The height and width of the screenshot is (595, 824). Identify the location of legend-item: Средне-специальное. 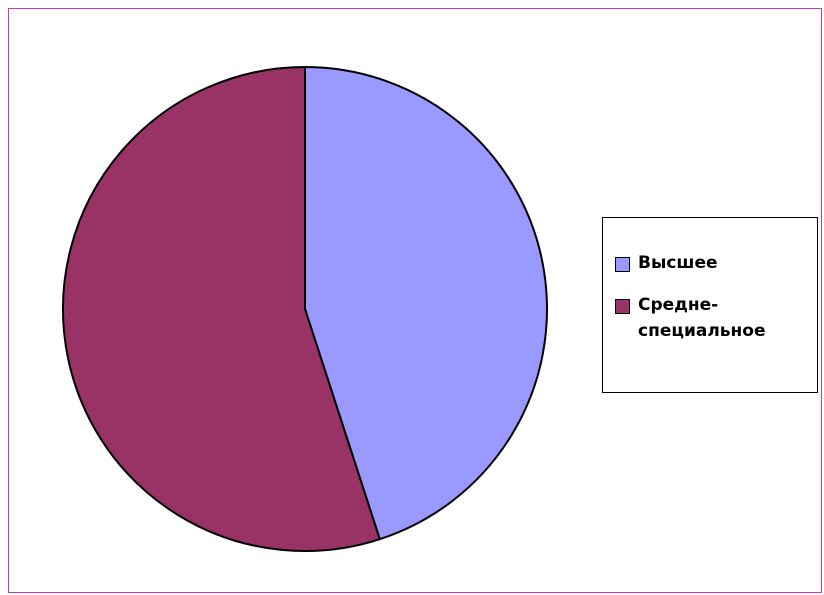
(712, 319).